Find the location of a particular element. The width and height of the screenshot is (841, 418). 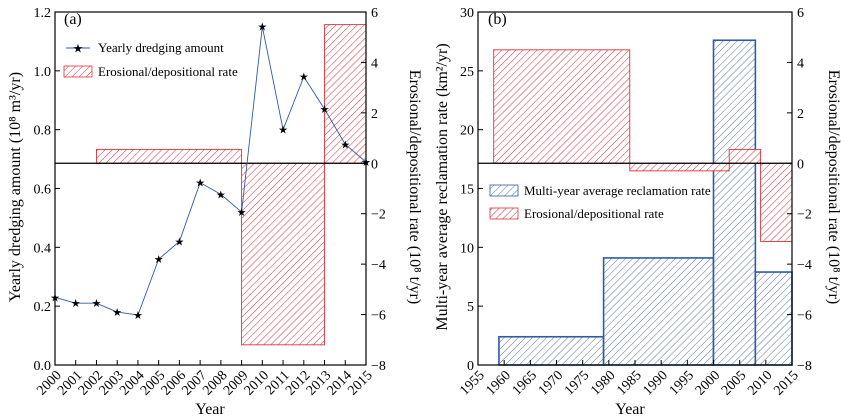

panel-b-xtick-label: 2000 is located at coordinates (708, 383).